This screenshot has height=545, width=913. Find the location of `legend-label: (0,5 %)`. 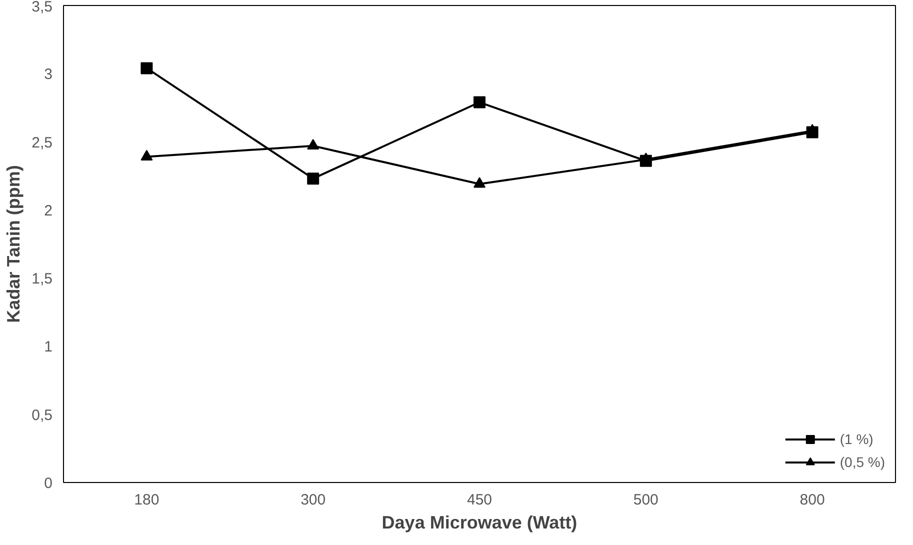

legend-label: (0,5 %) is located at coordinates (862, 462).